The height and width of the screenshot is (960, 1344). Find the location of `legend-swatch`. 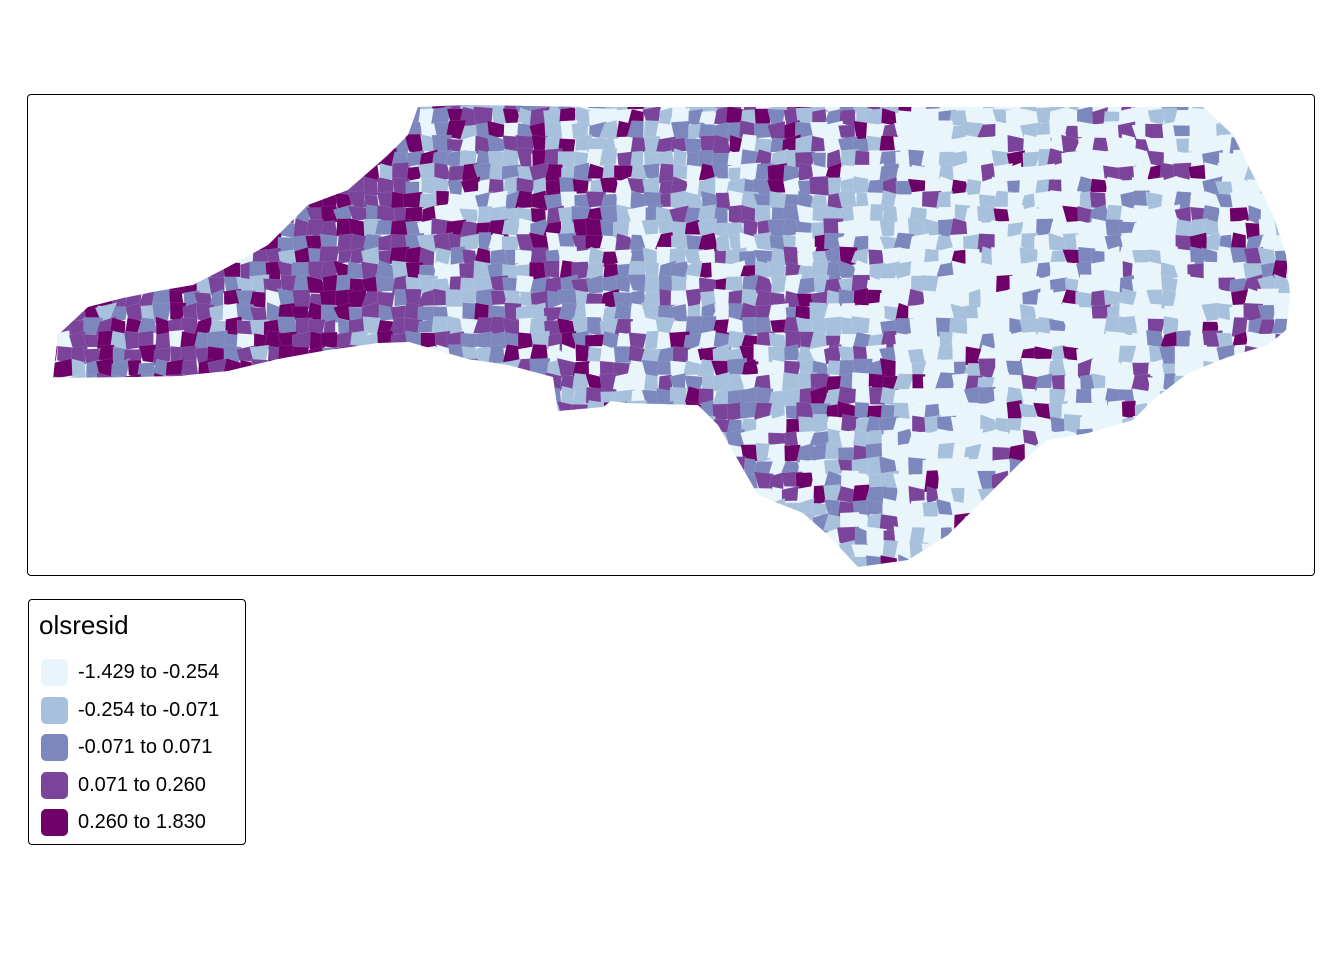

legend-swatch is located at coordinates (54, 673).